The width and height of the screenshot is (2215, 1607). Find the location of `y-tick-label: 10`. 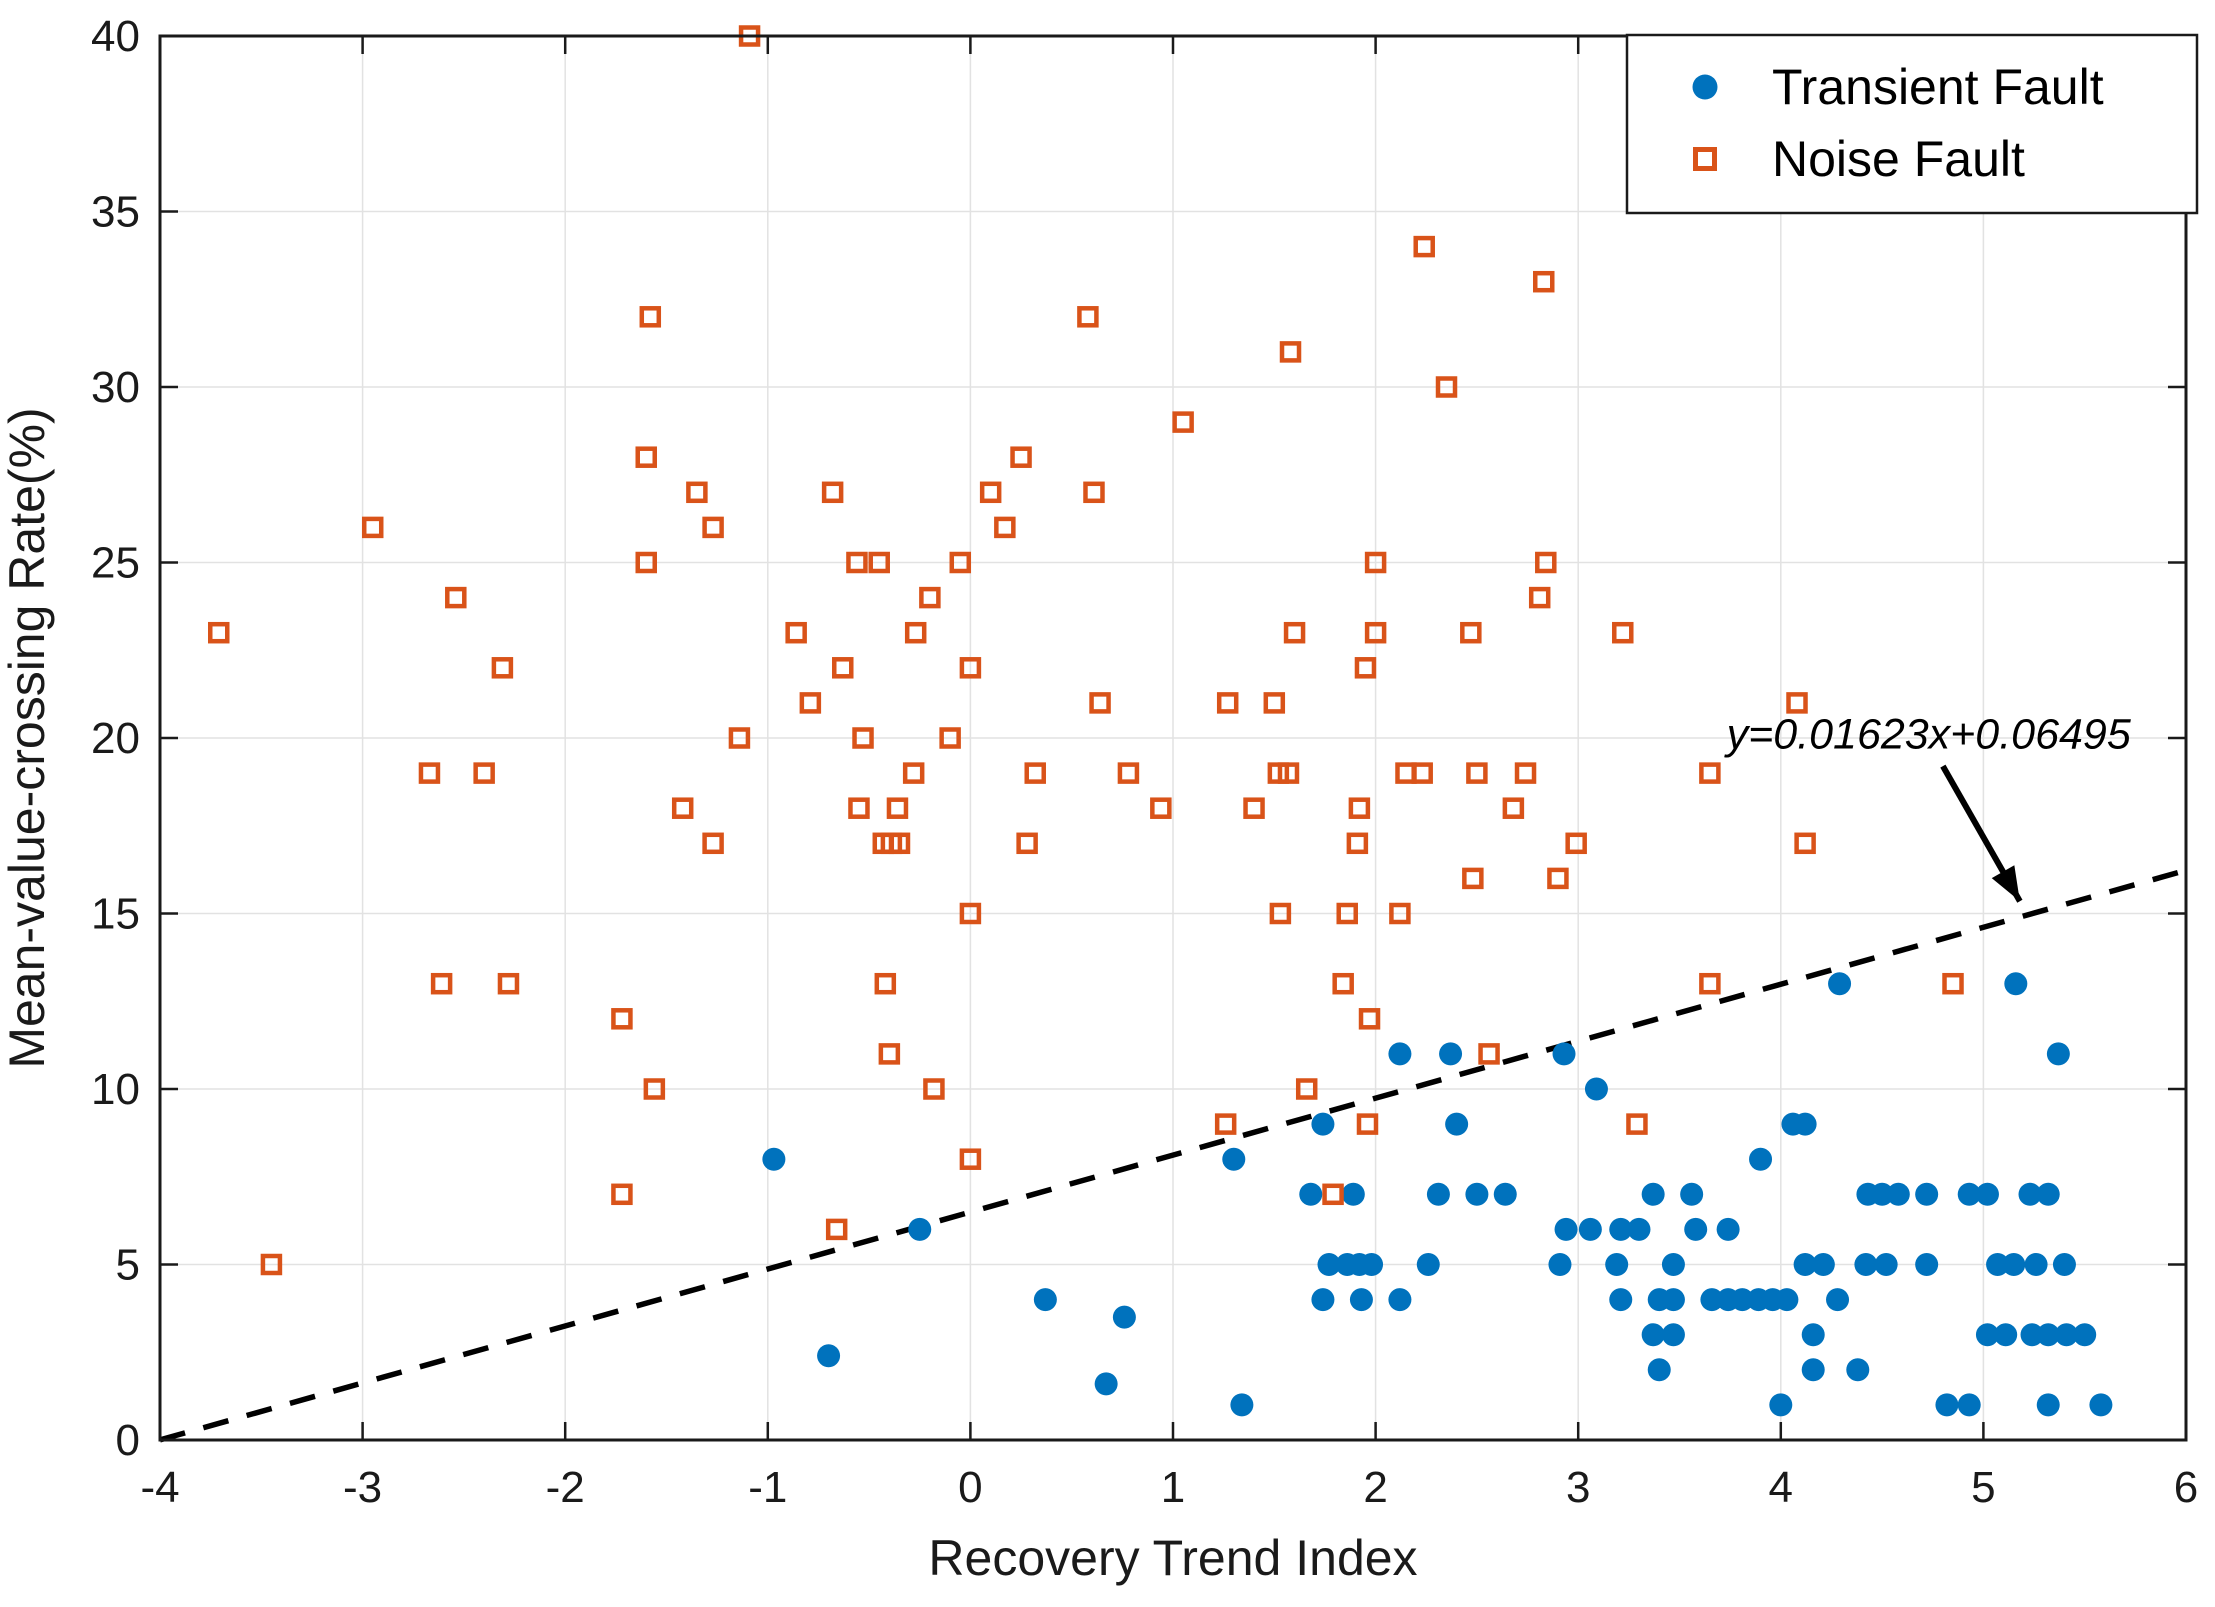

y-tick-label: 10 is located at coordinates (115, 1089).